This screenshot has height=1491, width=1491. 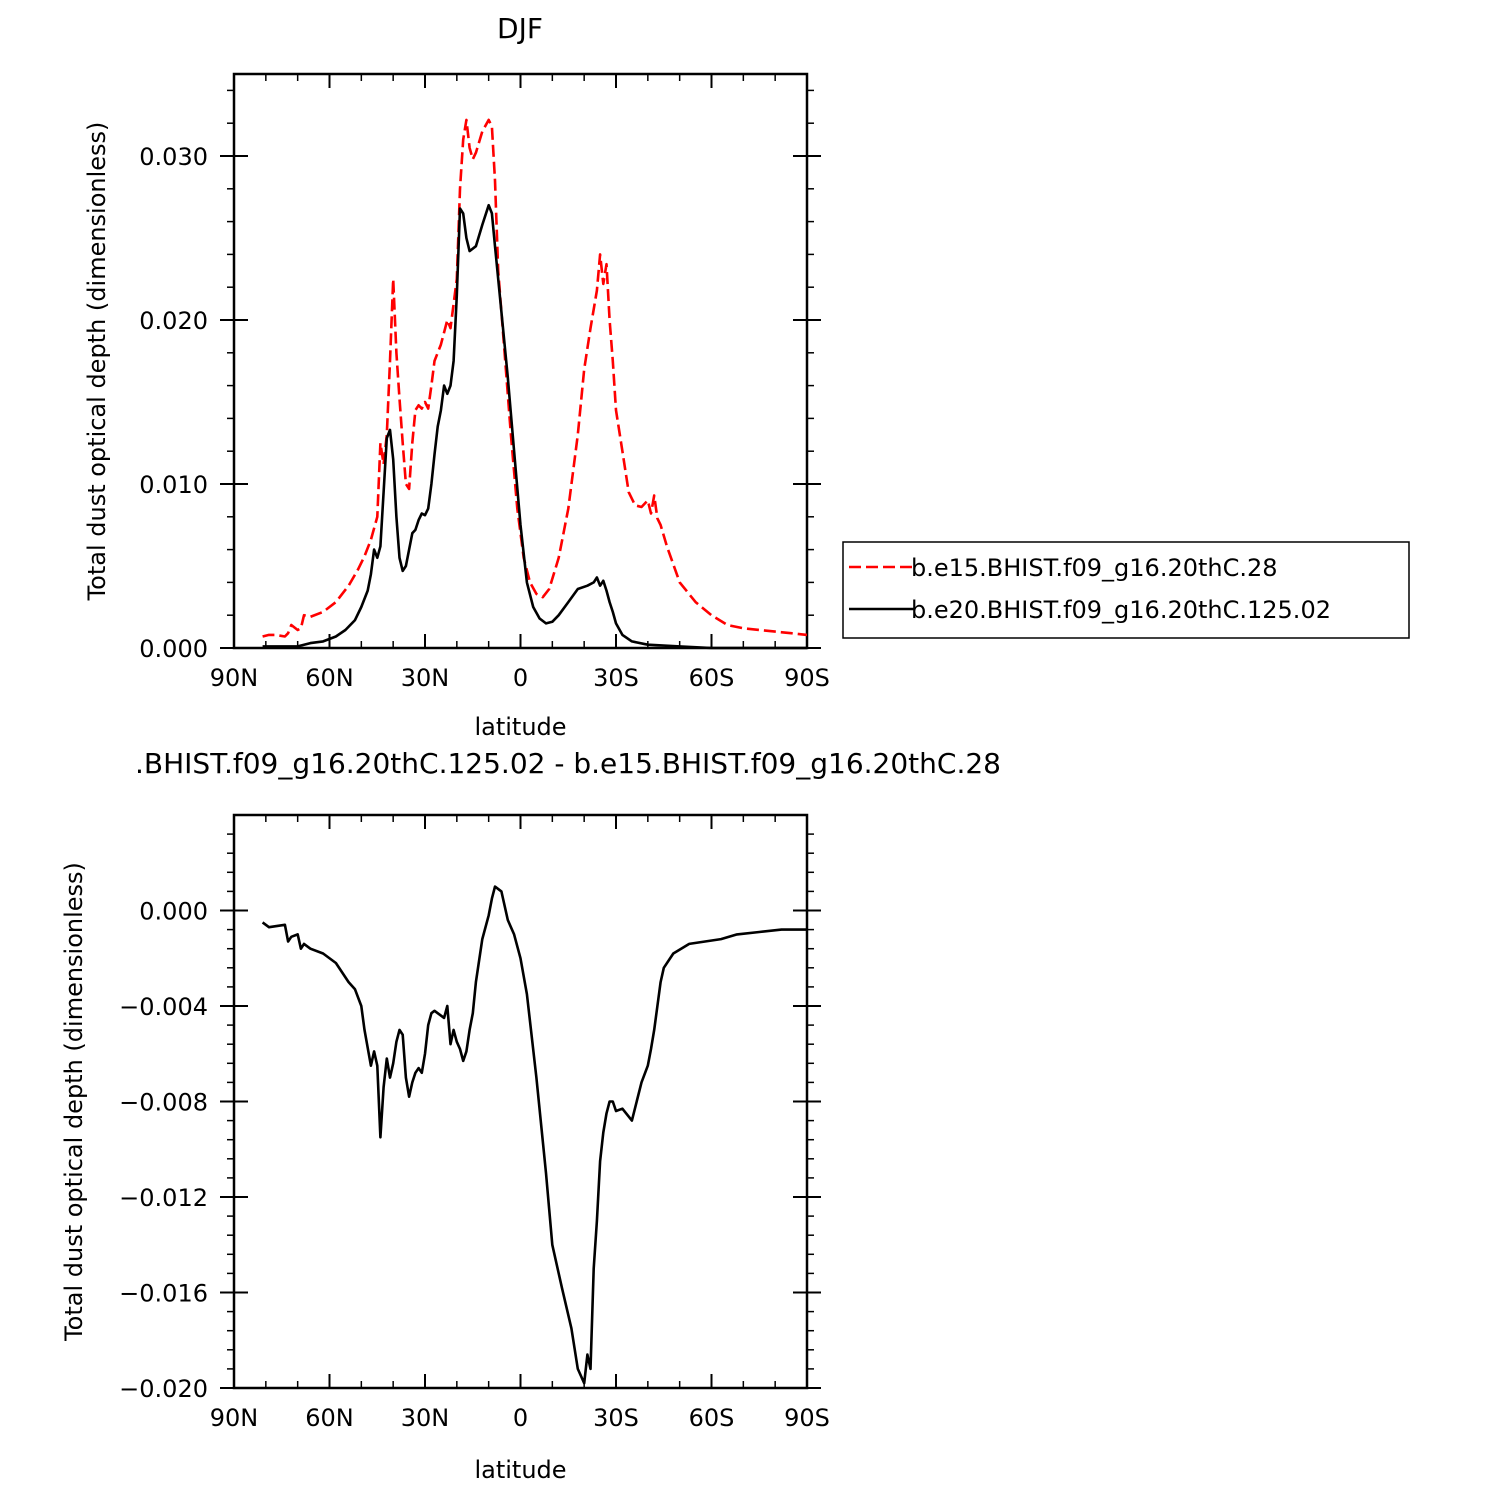 What do you see at coordinates (173, 157) in the screenshot?
I see `y-tick-label: 0.030` at bounding box center [173, 157].